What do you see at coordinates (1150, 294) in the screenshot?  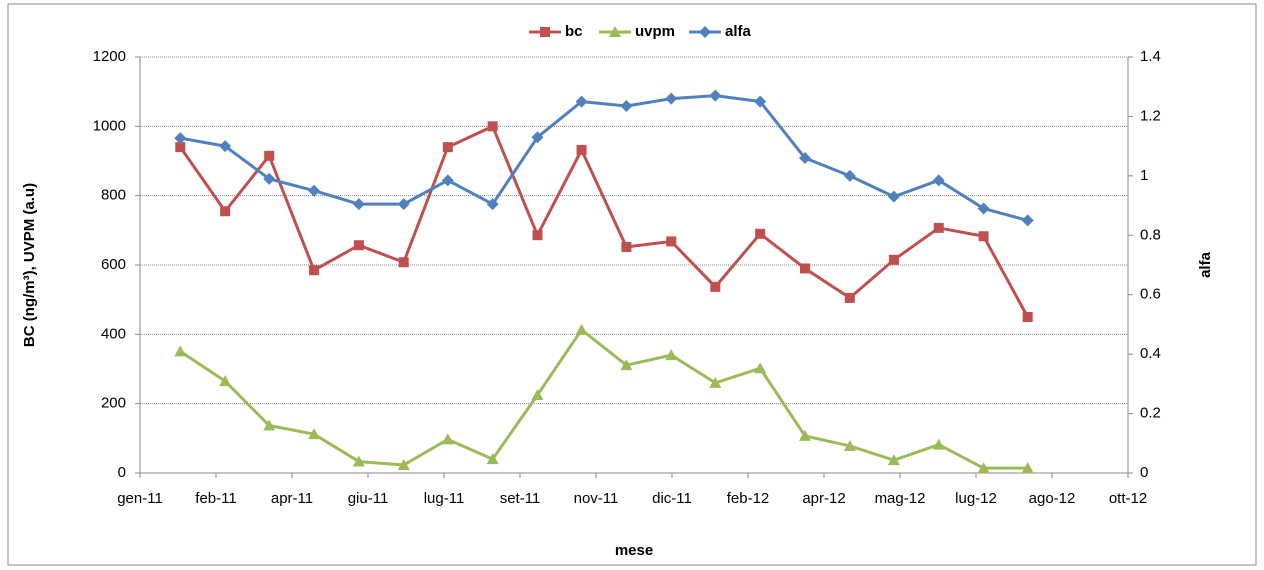 I see `y2-tick-label: 0.6` at bounding box center [1150, 294].